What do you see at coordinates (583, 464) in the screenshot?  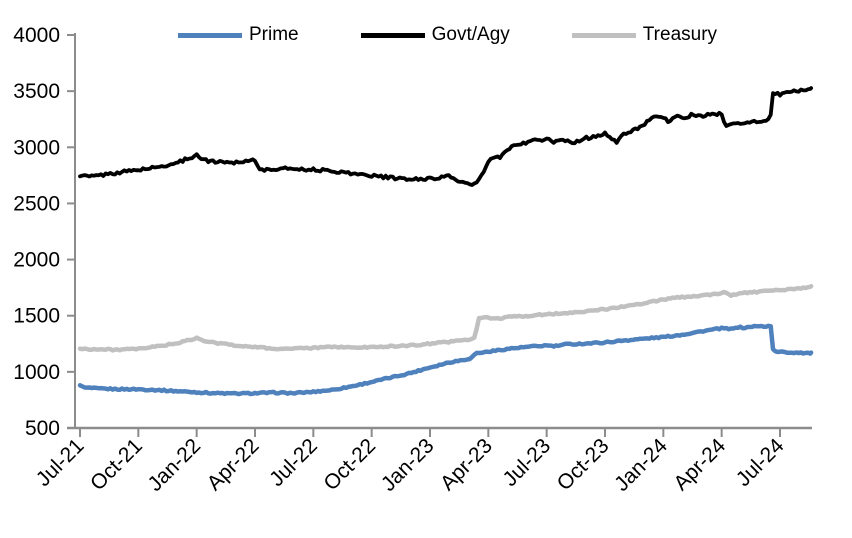 I see `x-tick-label: Oct-23` at bounding box center [583, 464].